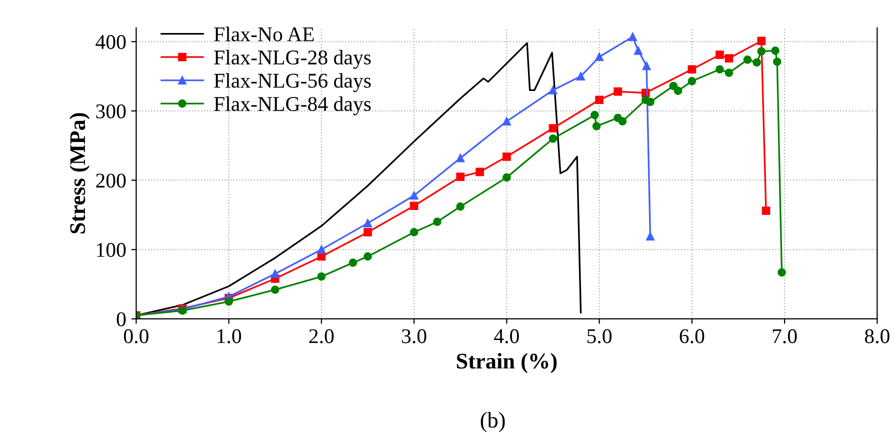 The height and width of the screenshot is (441, 896). I want to click on x-tick-label: 2.0, so click(321, 336).